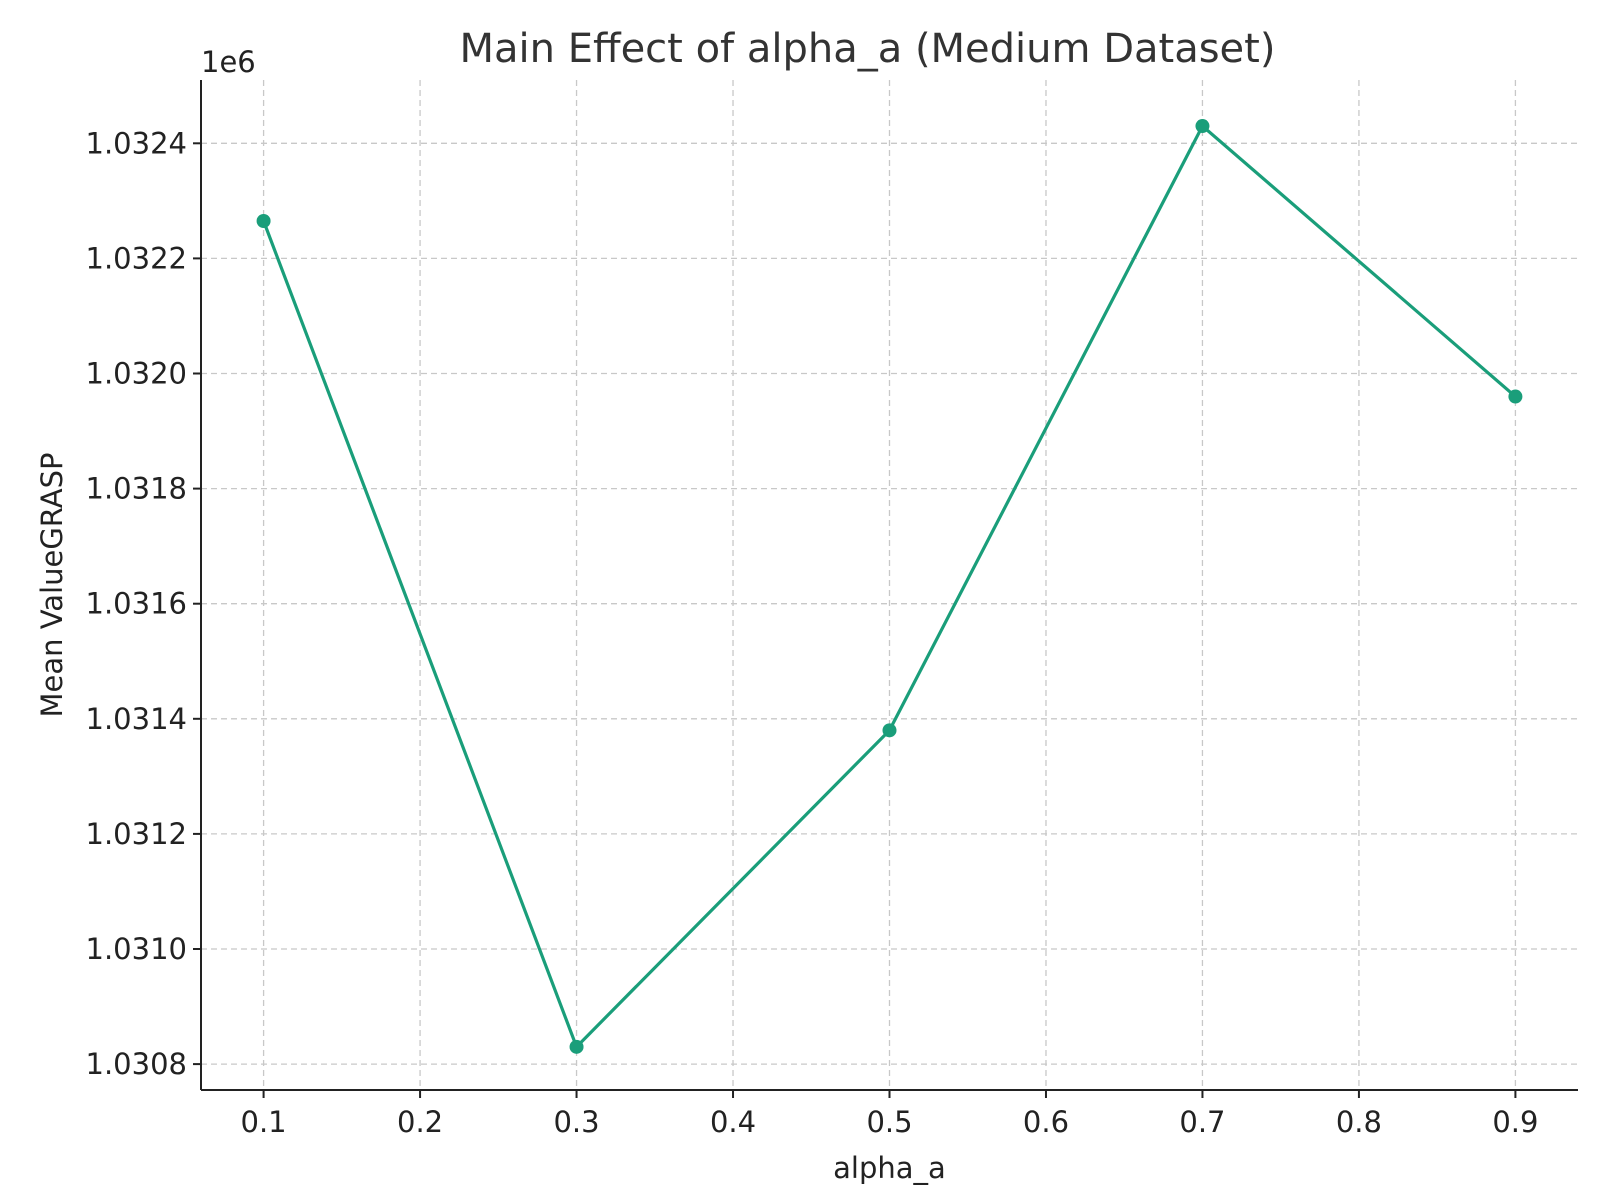 The width and height of the screenshot is (1600, 1204). Describe the element at coordinates (576, 1122) in the screenshot. I see `x-tick-label: 0.3` at that location.